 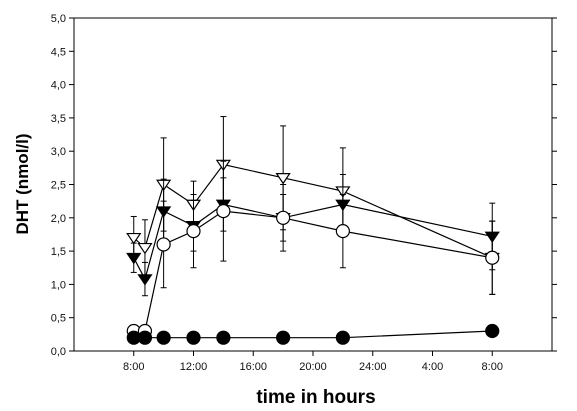 I want to click on x-axis: 8:00 12:00 16:00 20:00 24:00 4:00 8:00, so click(x=313, y=362).